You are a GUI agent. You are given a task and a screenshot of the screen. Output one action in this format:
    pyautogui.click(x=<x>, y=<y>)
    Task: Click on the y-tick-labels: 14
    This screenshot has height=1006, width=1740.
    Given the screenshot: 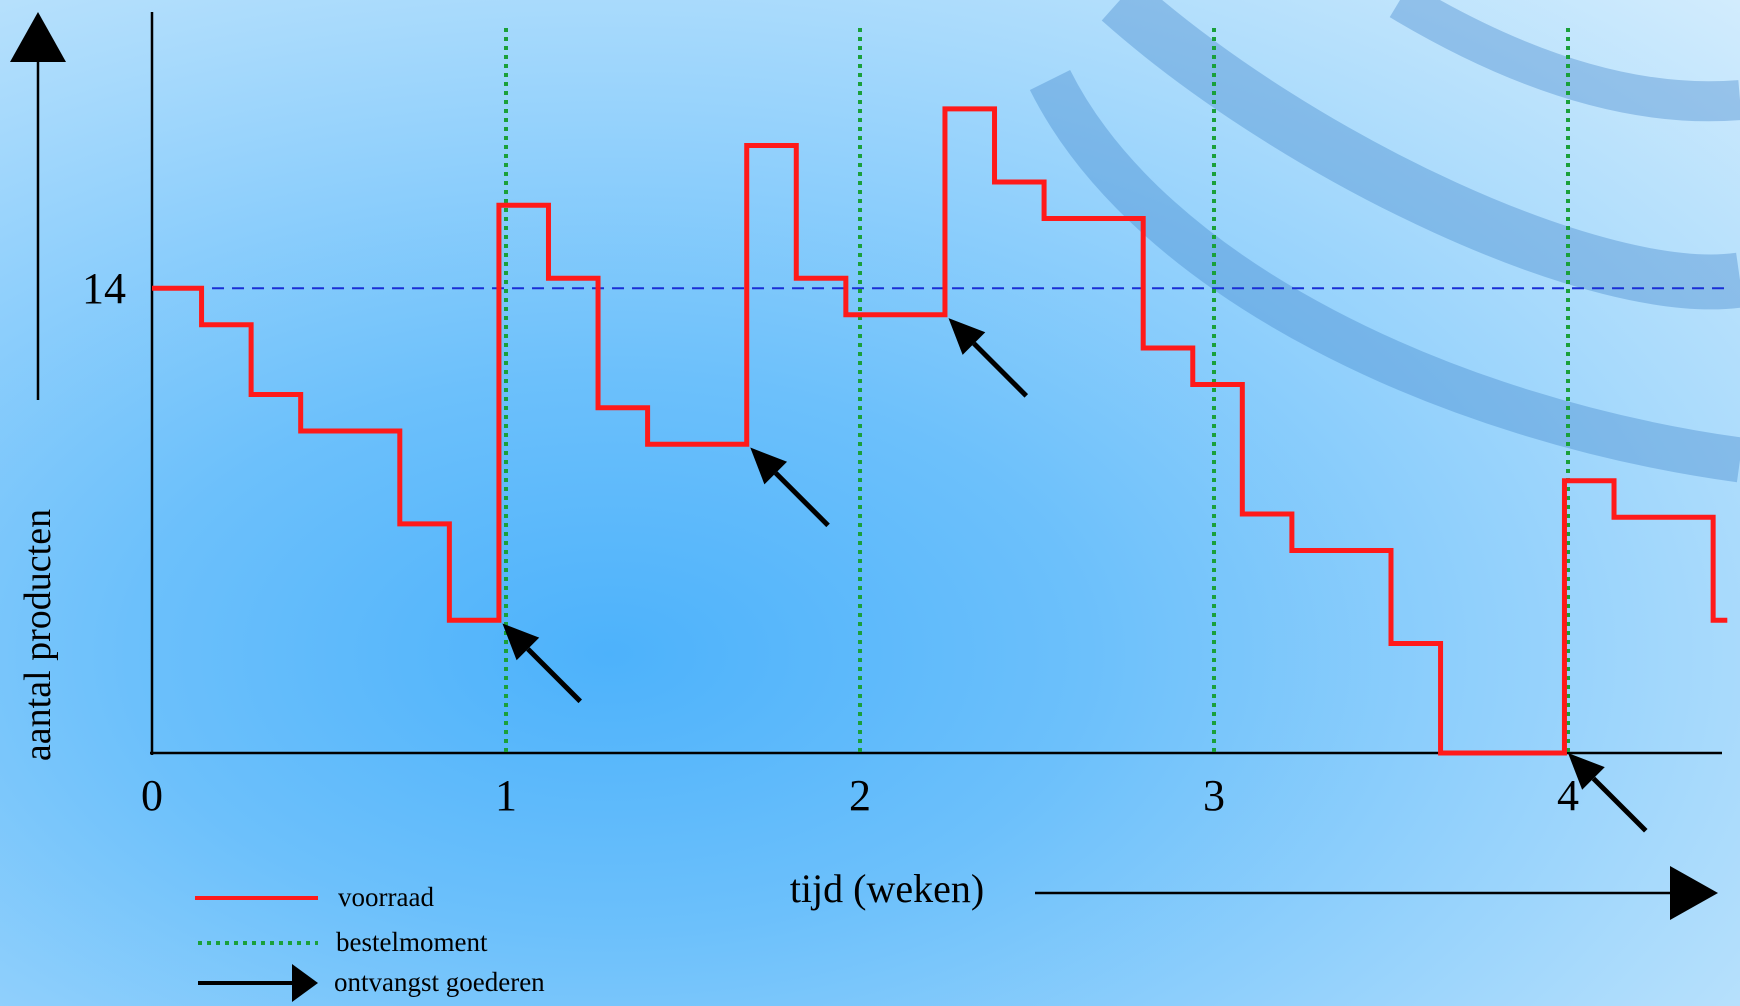 What is the action you would take?
    pyautogui.click(x=104, y=288)
    